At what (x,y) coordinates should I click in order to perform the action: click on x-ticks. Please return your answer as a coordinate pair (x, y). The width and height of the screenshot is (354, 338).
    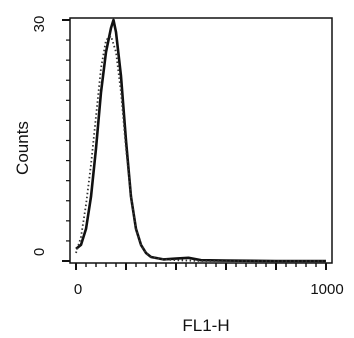
    Looking at the image, I should click on (201, 266).